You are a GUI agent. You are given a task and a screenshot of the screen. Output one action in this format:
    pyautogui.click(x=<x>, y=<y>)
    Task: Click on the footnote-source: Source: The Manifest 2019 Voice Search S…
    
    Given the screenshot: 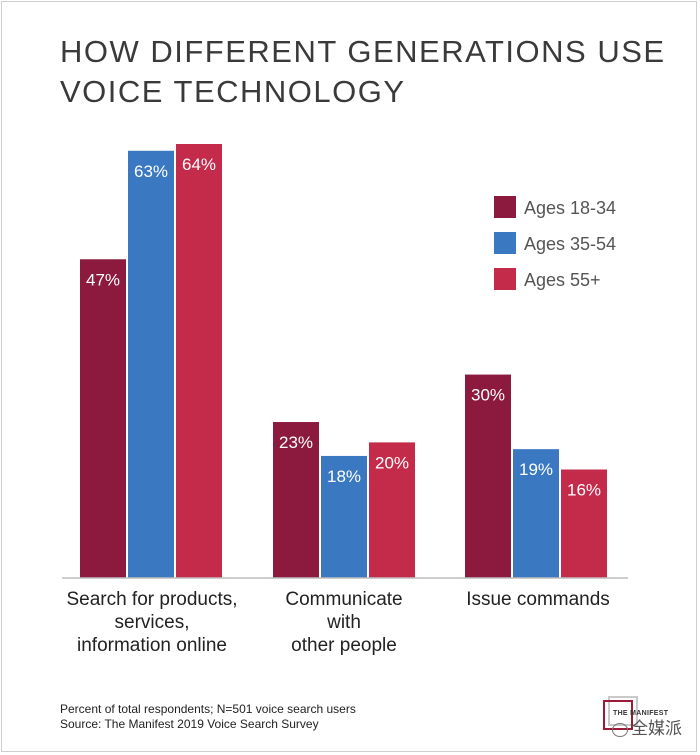 What is the action you would take?
    pyautogui.click(x=189, y=724)
    